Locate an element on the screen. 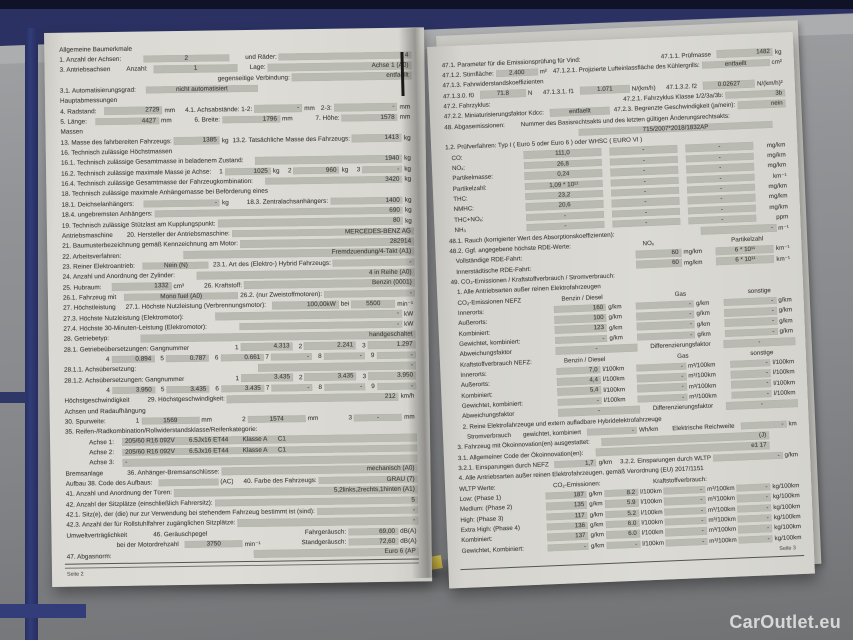 The height and width of the screenshot is (640, 853). field-label: 2-3: is located at coordinates (326, 108).